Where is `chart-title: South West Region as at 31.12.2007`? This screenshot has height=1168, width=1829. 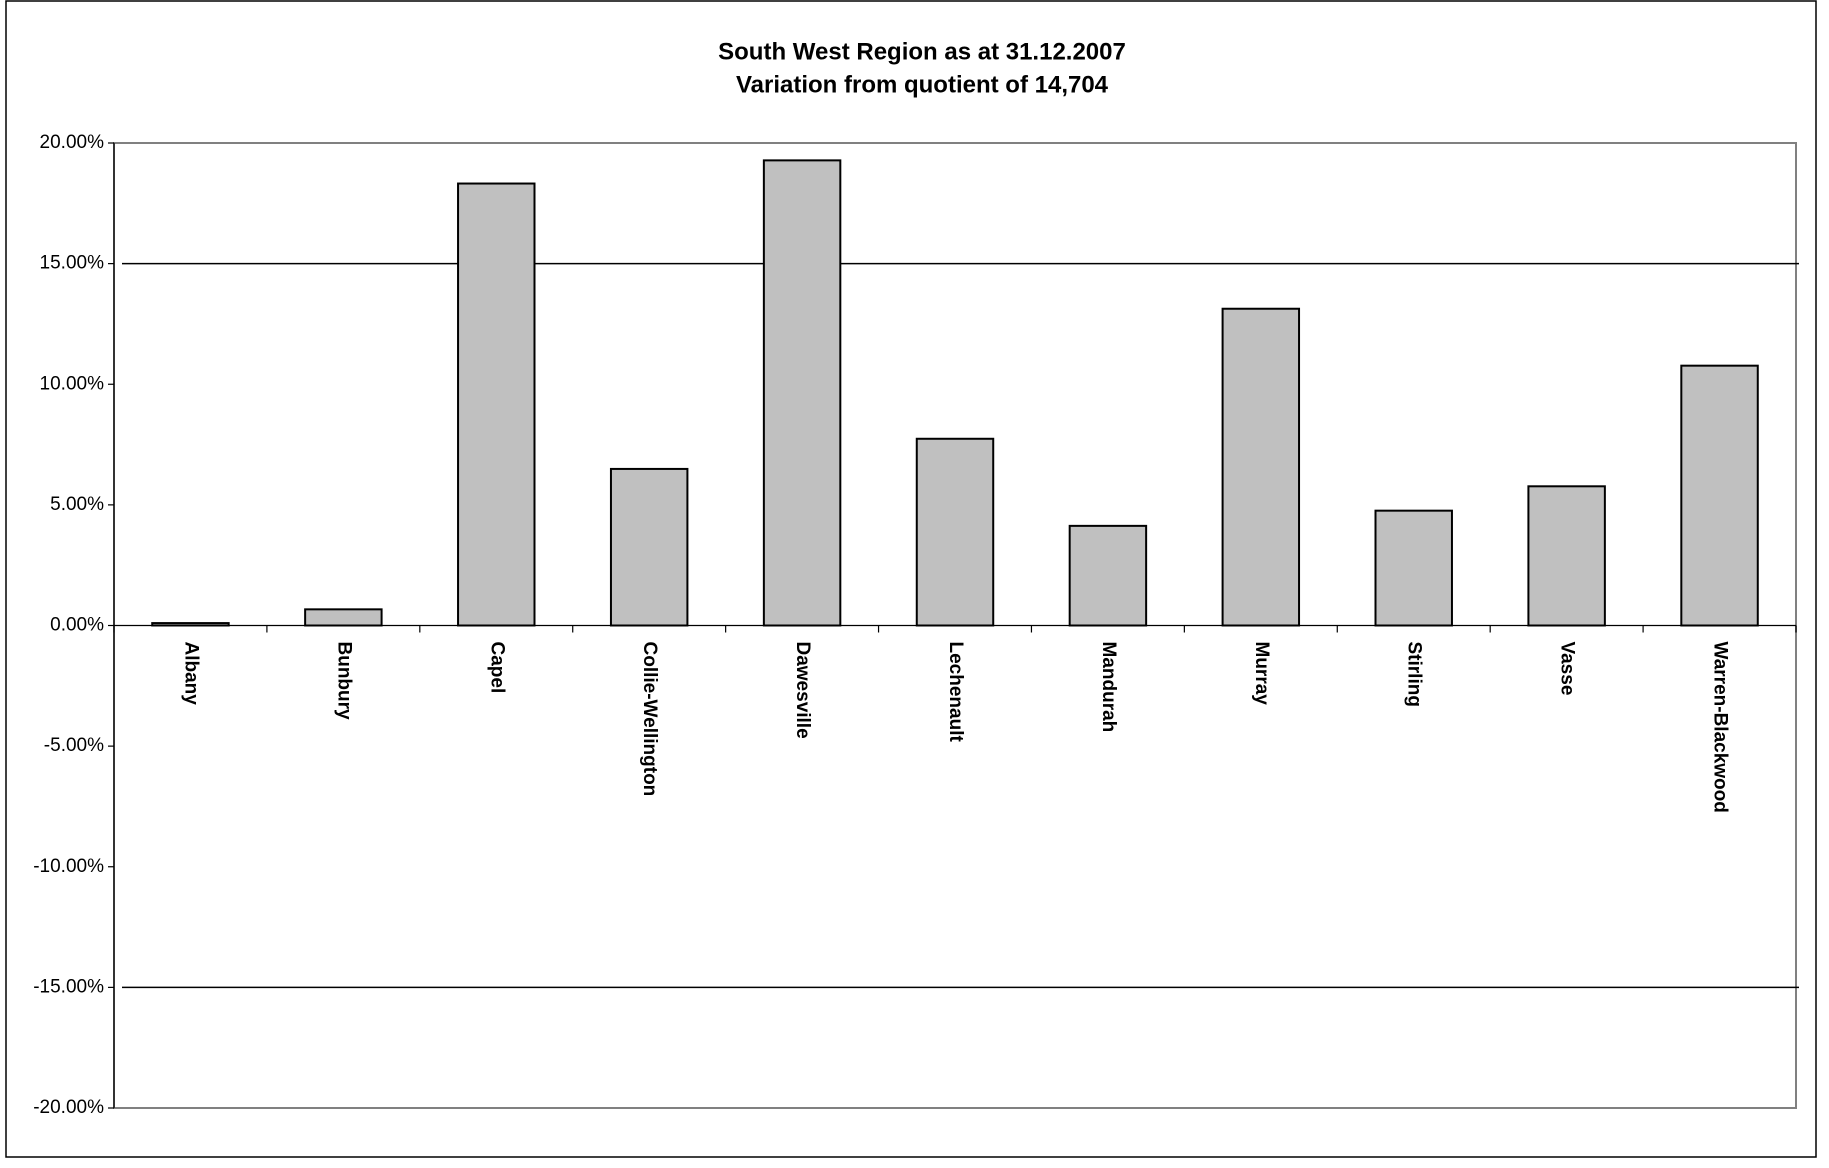
chart-title: South West Region as at 31.12.2007 is located at coordinates (922, 51).